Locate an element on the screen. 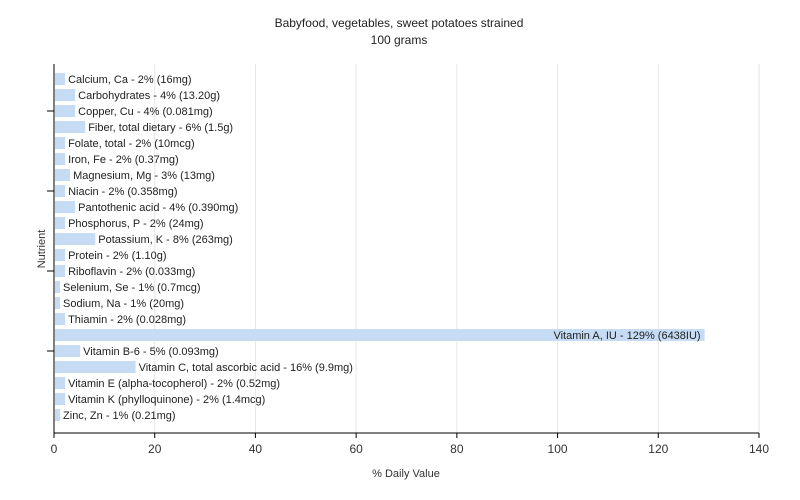  x-tick-label-20: 20 is located at coordinates (155, 449).